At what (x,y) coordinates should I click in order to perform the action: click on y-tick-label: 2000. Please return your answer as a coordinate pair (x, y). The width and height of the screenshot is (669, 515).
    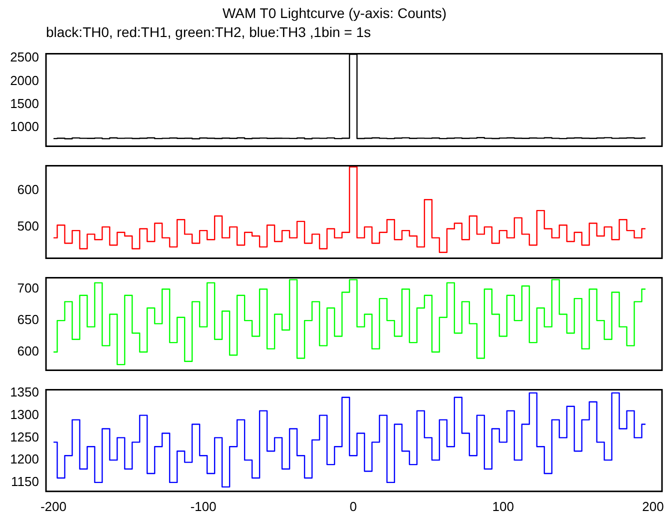
    Looking at the image, I should click on (24, 80).